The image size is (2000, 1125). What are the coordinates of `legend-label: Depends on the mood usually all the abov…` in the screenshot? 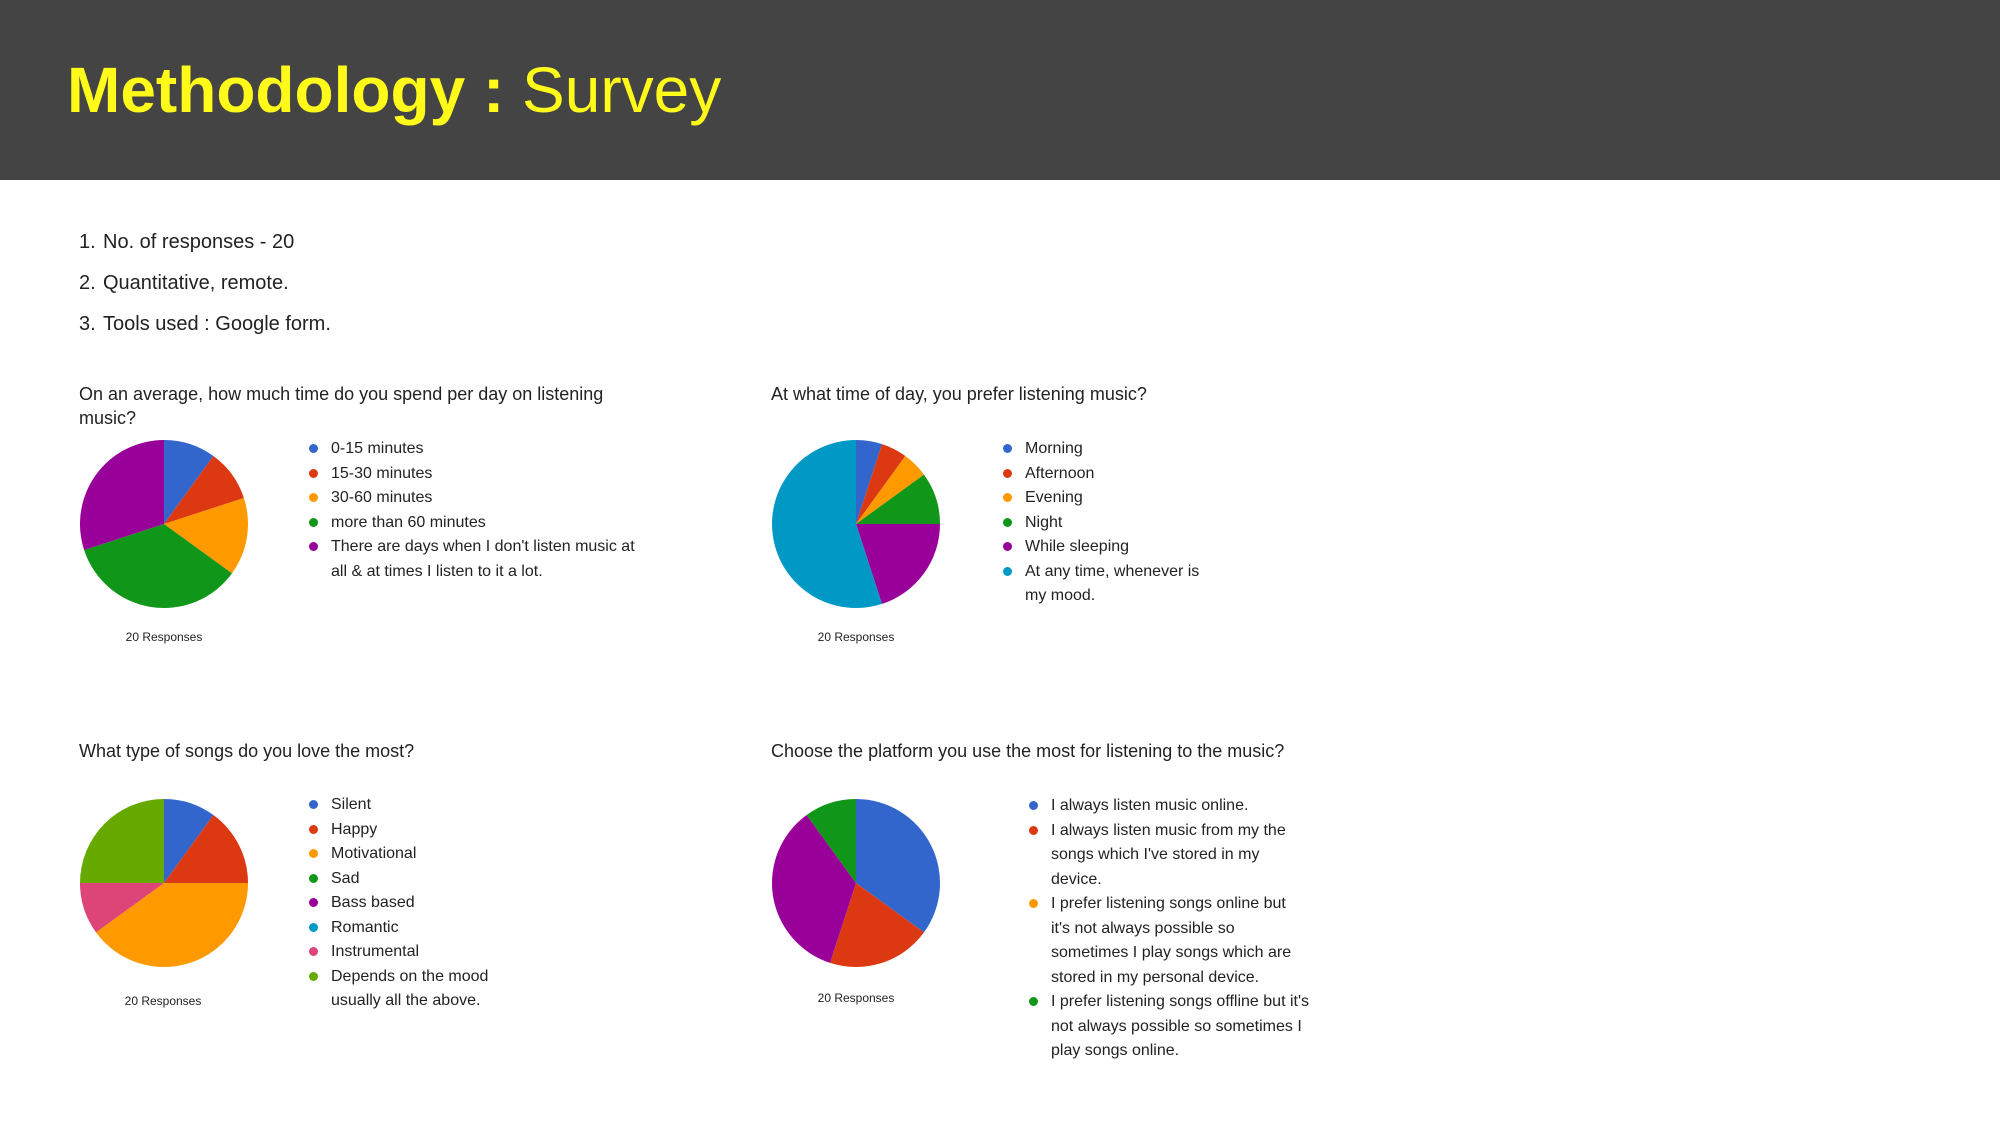 It's located at (410, 988).